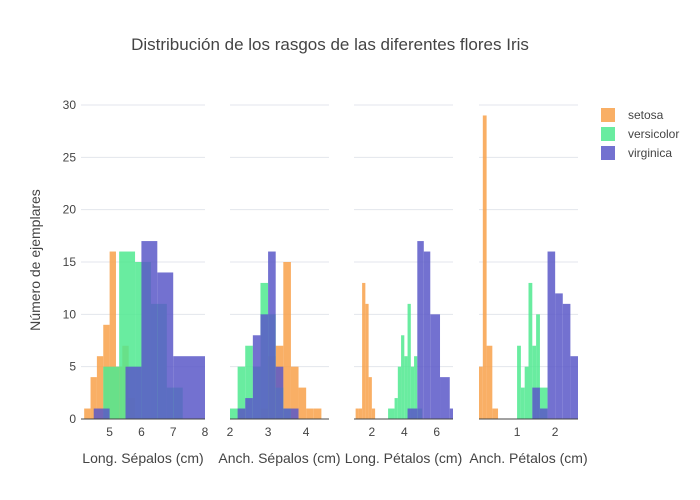  What do you see at coordinates (70, 105) in the screenshot?
I see `y-tick-label-30: 30` at bounding box center [70, 105].